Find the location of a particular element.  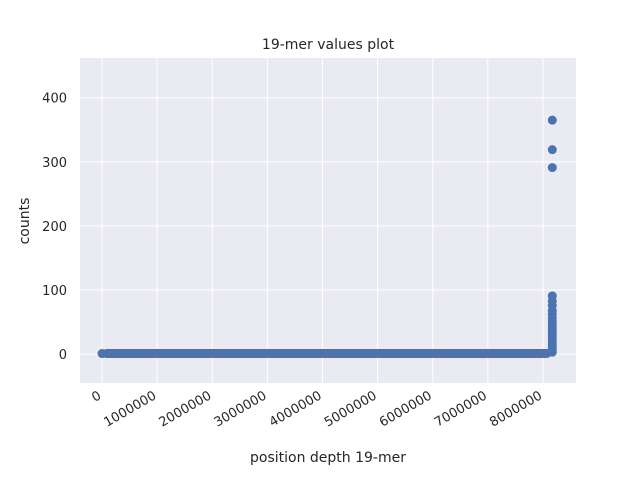

y-tick-label: 400 is located at coordinates (54, 99).